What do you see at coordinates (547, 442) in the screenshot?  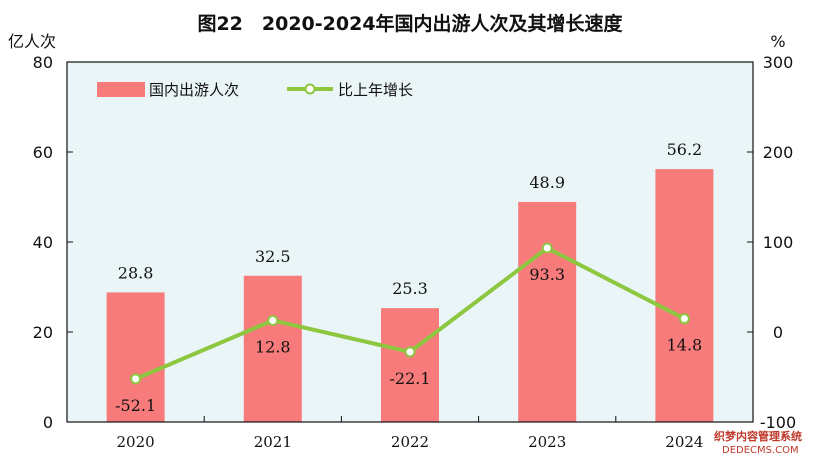 I see `category-label: 2023` at bounding box center [547, 442].